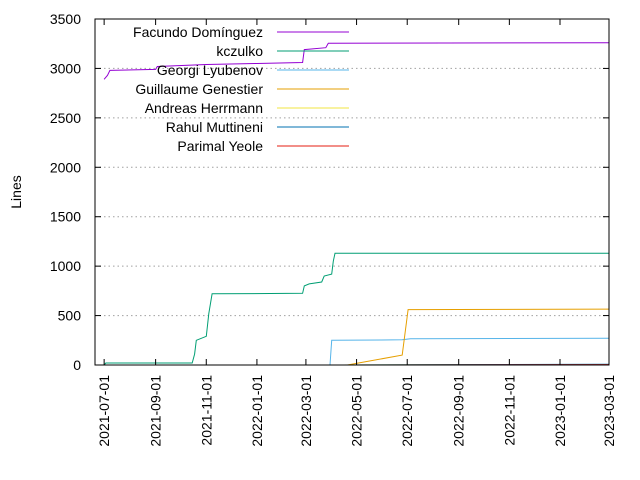  Describe the element at coordinates (198, 32) in the screenshot. I see `legend-label: Facundo Domínguez` at that location.